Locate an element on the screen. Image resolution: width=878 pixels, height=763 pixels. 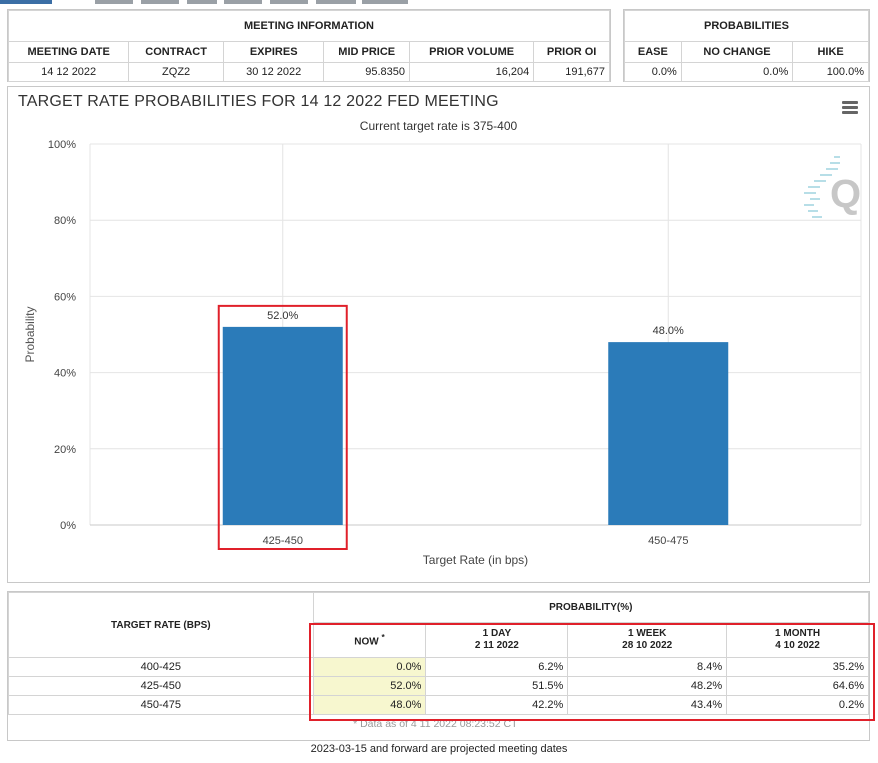
table-row: 425-450 52.0% 51.5% 48.2% 64.6% is located at coordinates (438, 686).